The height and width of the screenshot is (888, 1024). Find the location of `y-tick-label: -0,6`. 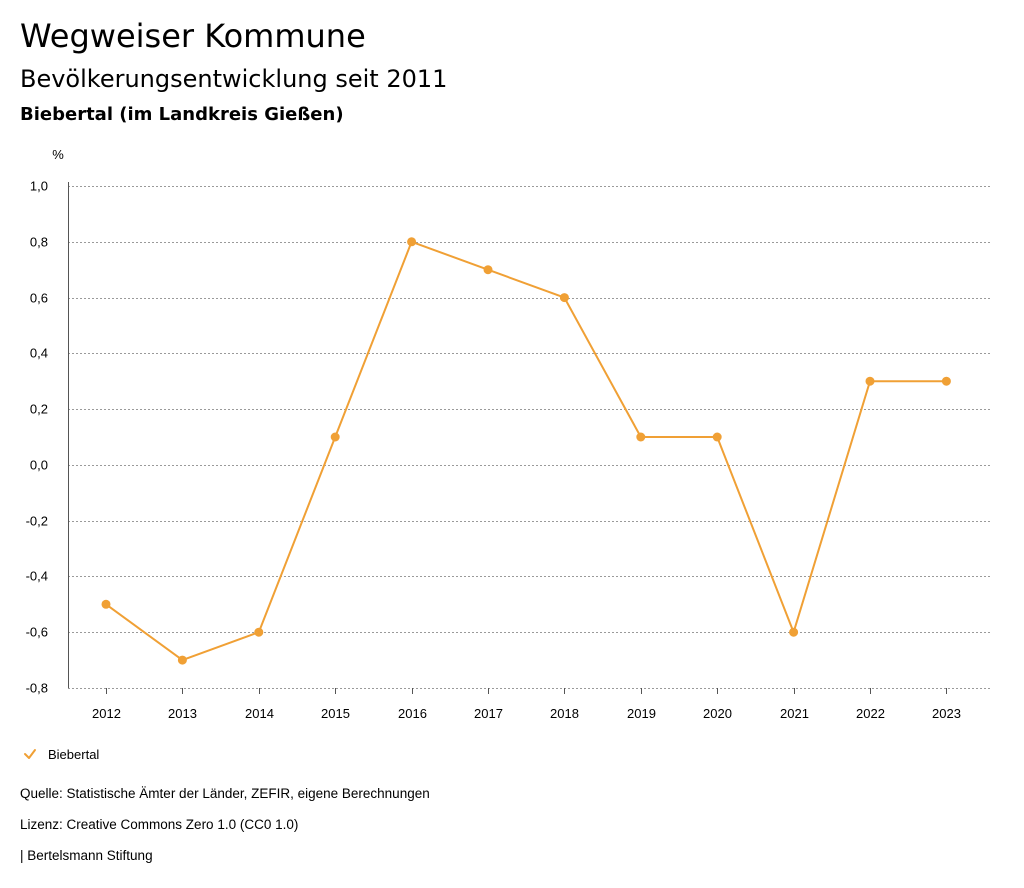

y-tick-label: -0,6 is located at coordinates (37, 632).